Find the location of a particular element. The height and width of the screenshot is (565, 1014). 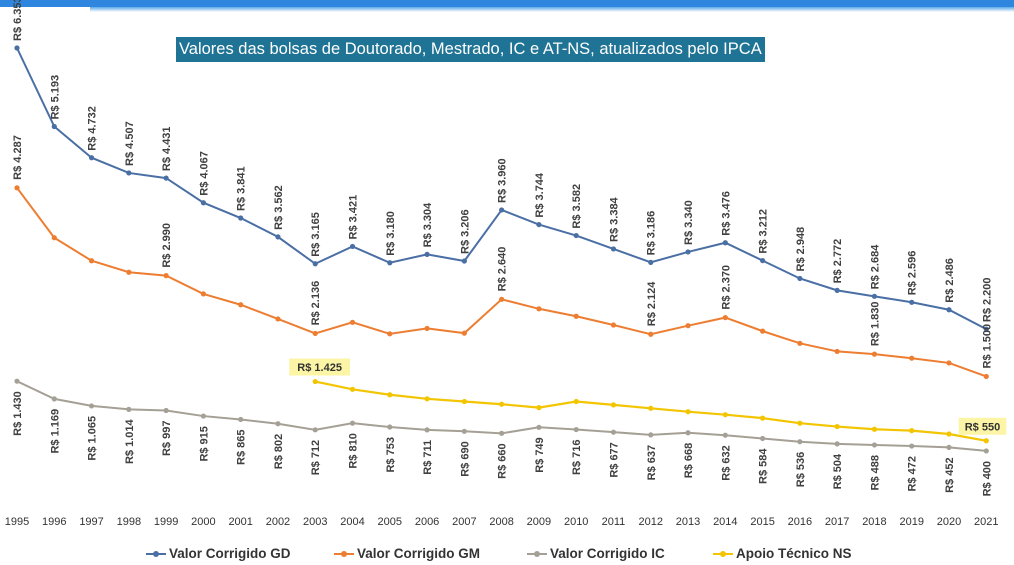

legend-label-ic: Valor Corrigido IC is located at coordinates (607, 553).